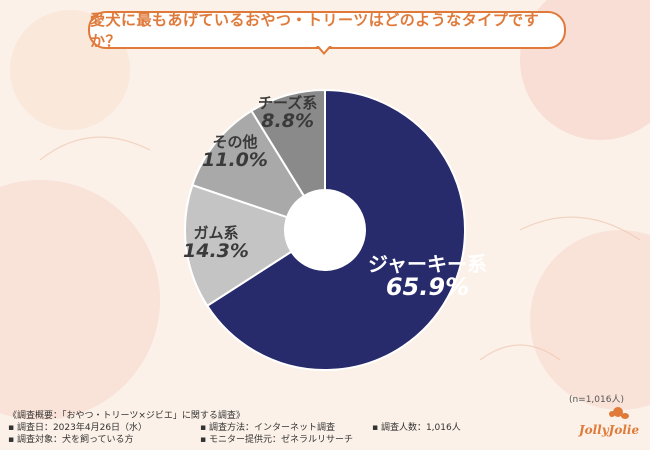 This screenshot has height=450, width=650. What do you see at coordinates (78, 428) in the screenshot?
I see `footer-date: ▪ 調査日：2023年4月26日（水）` at bounding box center [78, 428].